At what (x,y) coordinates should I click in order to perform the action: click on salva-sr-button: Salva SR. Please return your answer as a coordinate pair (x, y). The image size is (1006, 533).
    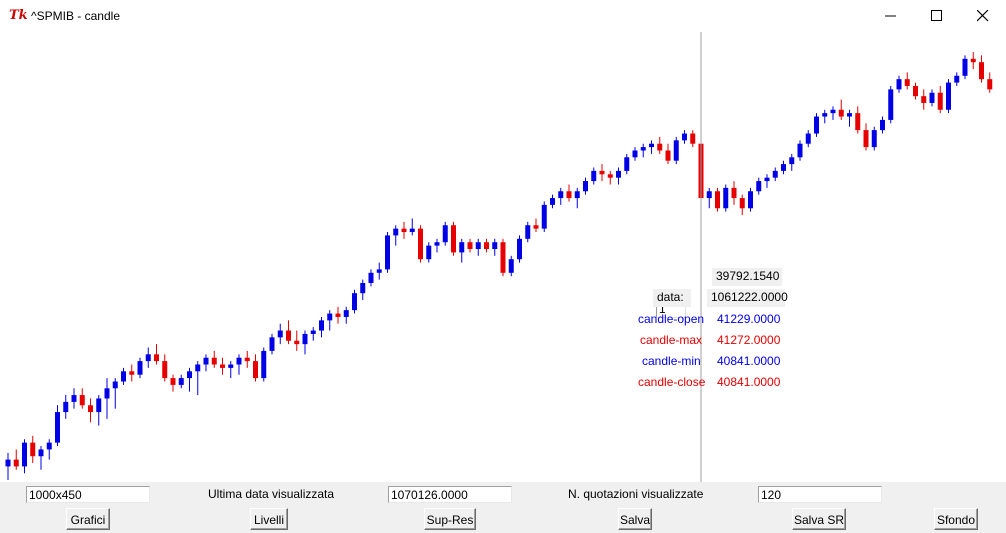
    Looking at the image, I should click on (819, 519).